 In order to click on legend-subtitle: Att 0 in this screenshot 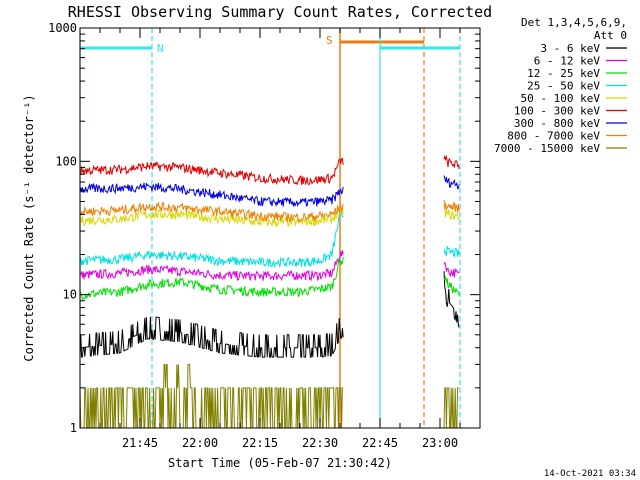, I will do `click(610, 35)`.